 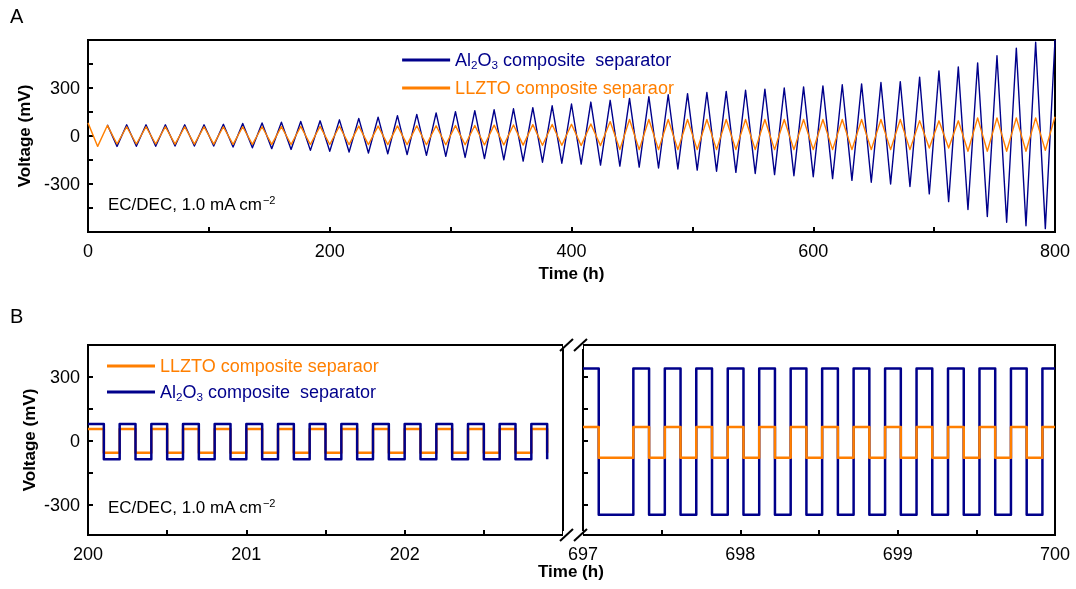 I want to click on x-tick-label: 0, so click(x=88, y=251).